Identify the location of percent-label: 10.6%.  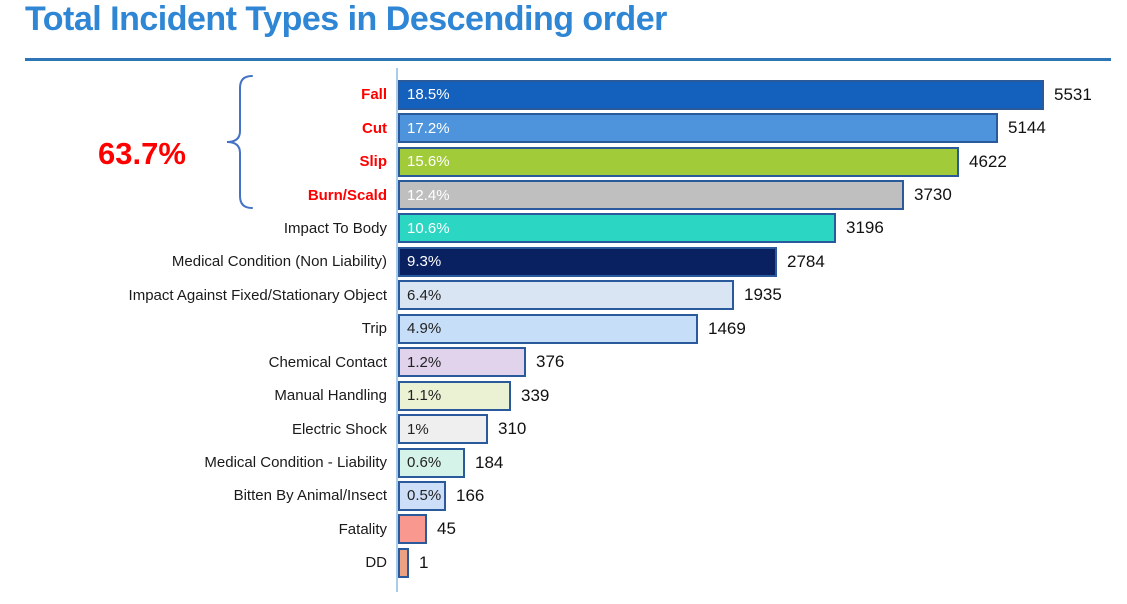
(428, 228).